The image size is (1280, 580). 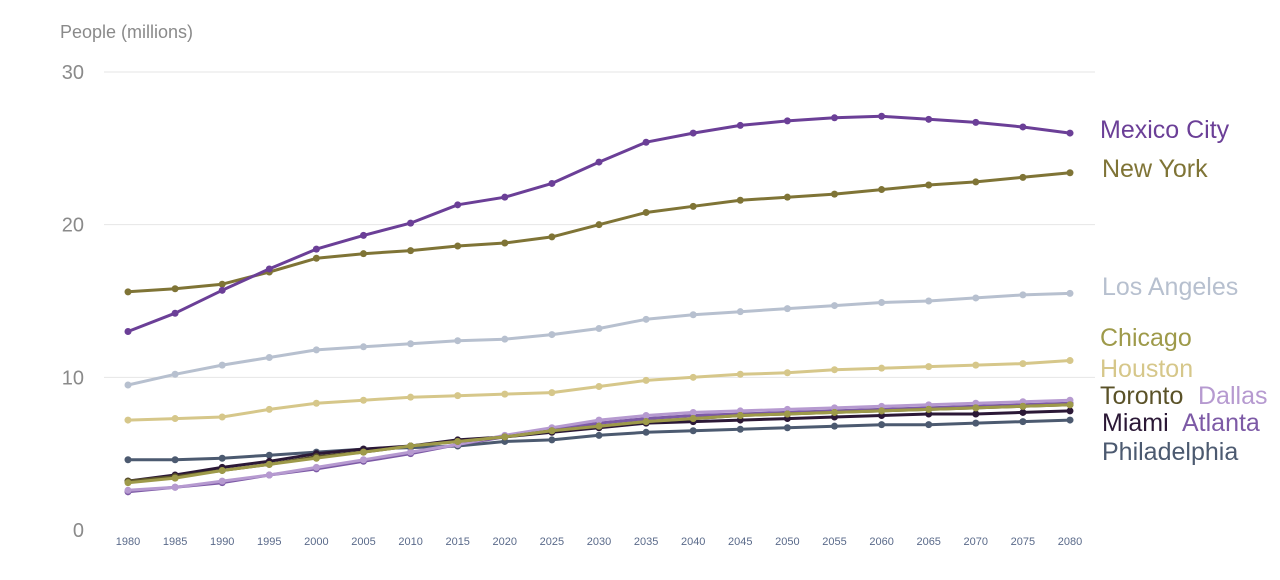 What do you see at coordinates (269, 542) in the screenshot?
I see `x-tick-label: 1995` at bounding box center [269, 542].